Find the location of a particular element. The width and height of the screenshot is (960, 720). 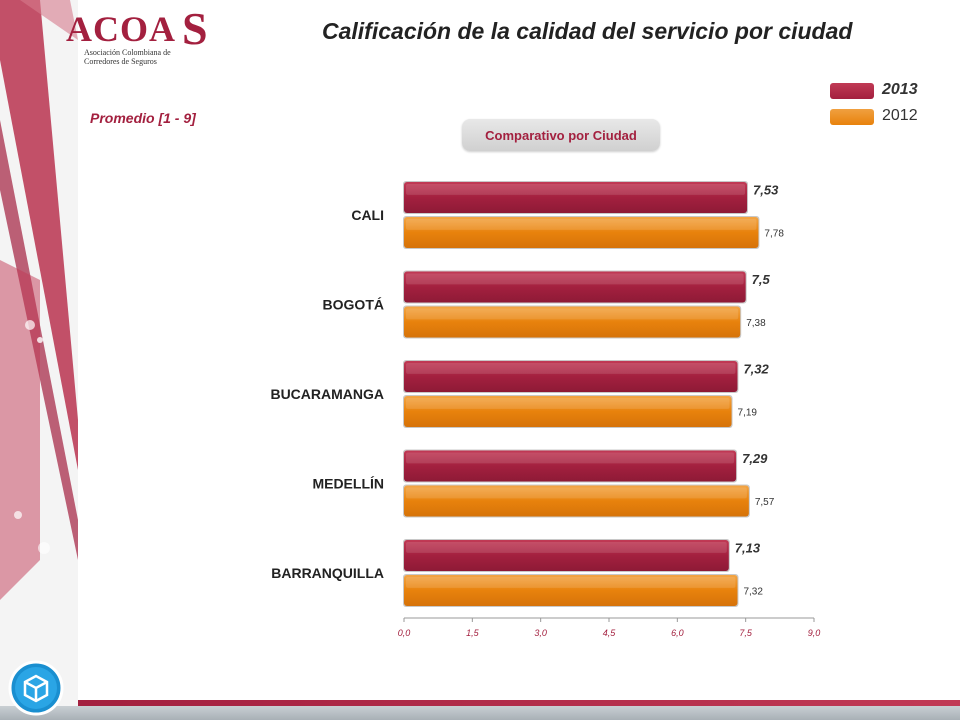

bottom-stripe is located at coordinates (519, 703).